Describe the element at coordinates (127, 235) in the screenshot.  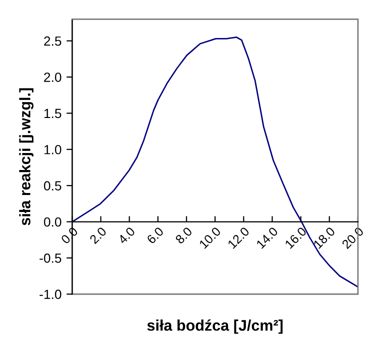
I see `x-tick-label: 4.0` at that location.